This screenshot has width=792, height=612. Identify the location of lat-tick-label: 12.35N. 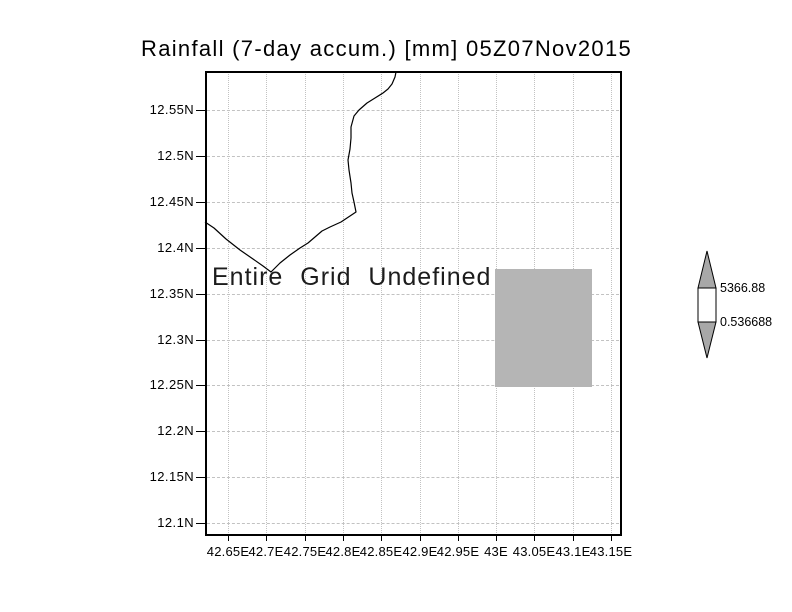
(171, 293).